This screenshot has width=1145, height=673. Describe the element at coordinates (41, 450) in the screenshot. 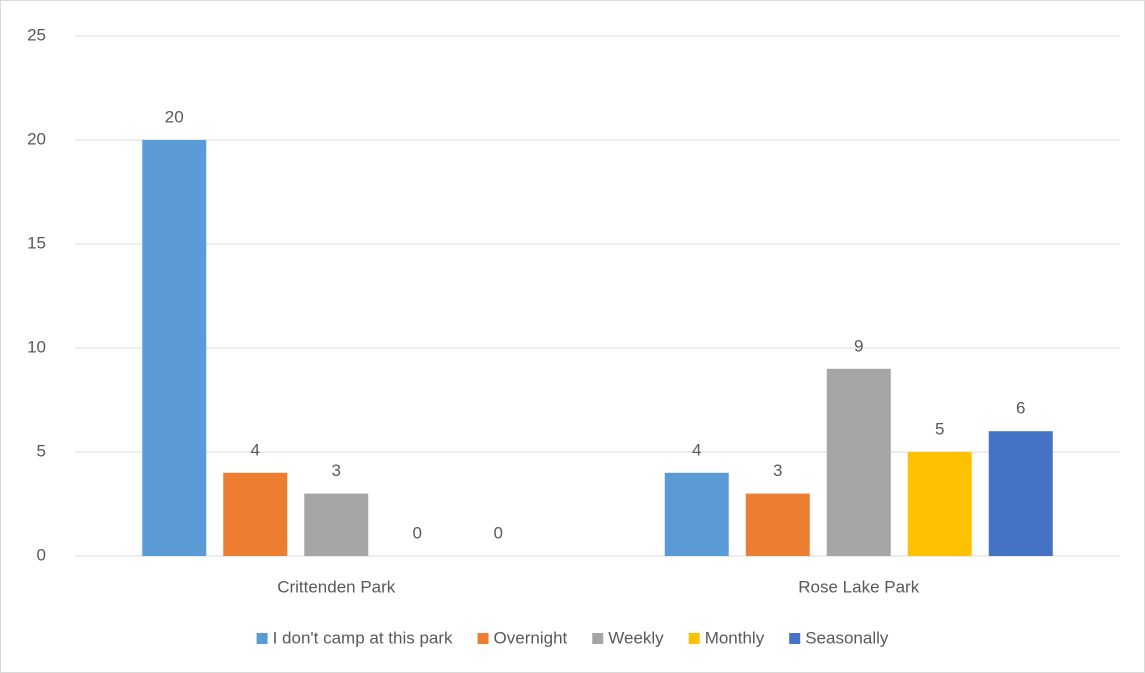

I see `y-tick-label: 5` at that location.